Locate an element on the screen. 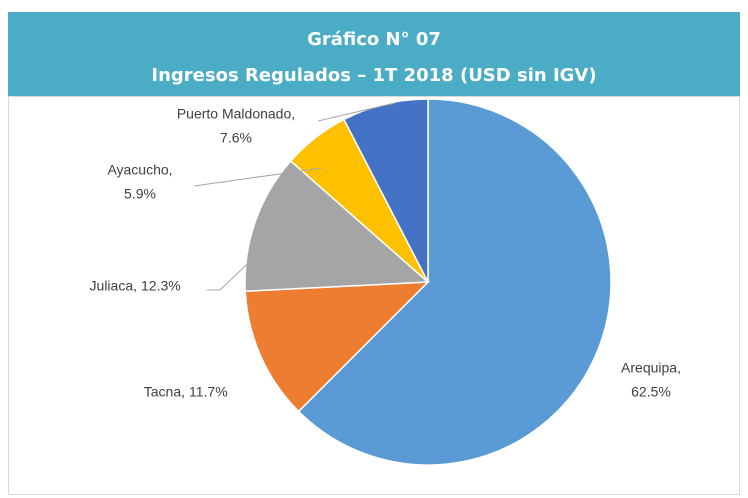 The width and height of the screenshot is (748, 498). data-label-value: 7.6% is located at coordinates (236, 138).